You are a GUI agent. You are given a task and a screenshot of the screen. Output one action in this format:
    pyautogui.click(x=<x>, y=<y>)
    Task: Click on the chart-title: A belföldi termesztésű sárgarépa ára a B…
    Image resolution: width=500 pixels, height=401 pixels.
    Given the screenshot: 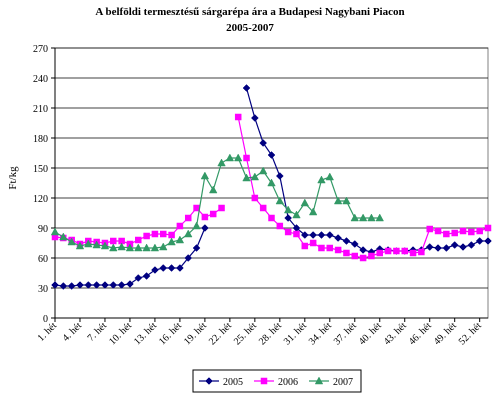 What is the action you would take?
    pyautogui.click(x=250, y=12)
    